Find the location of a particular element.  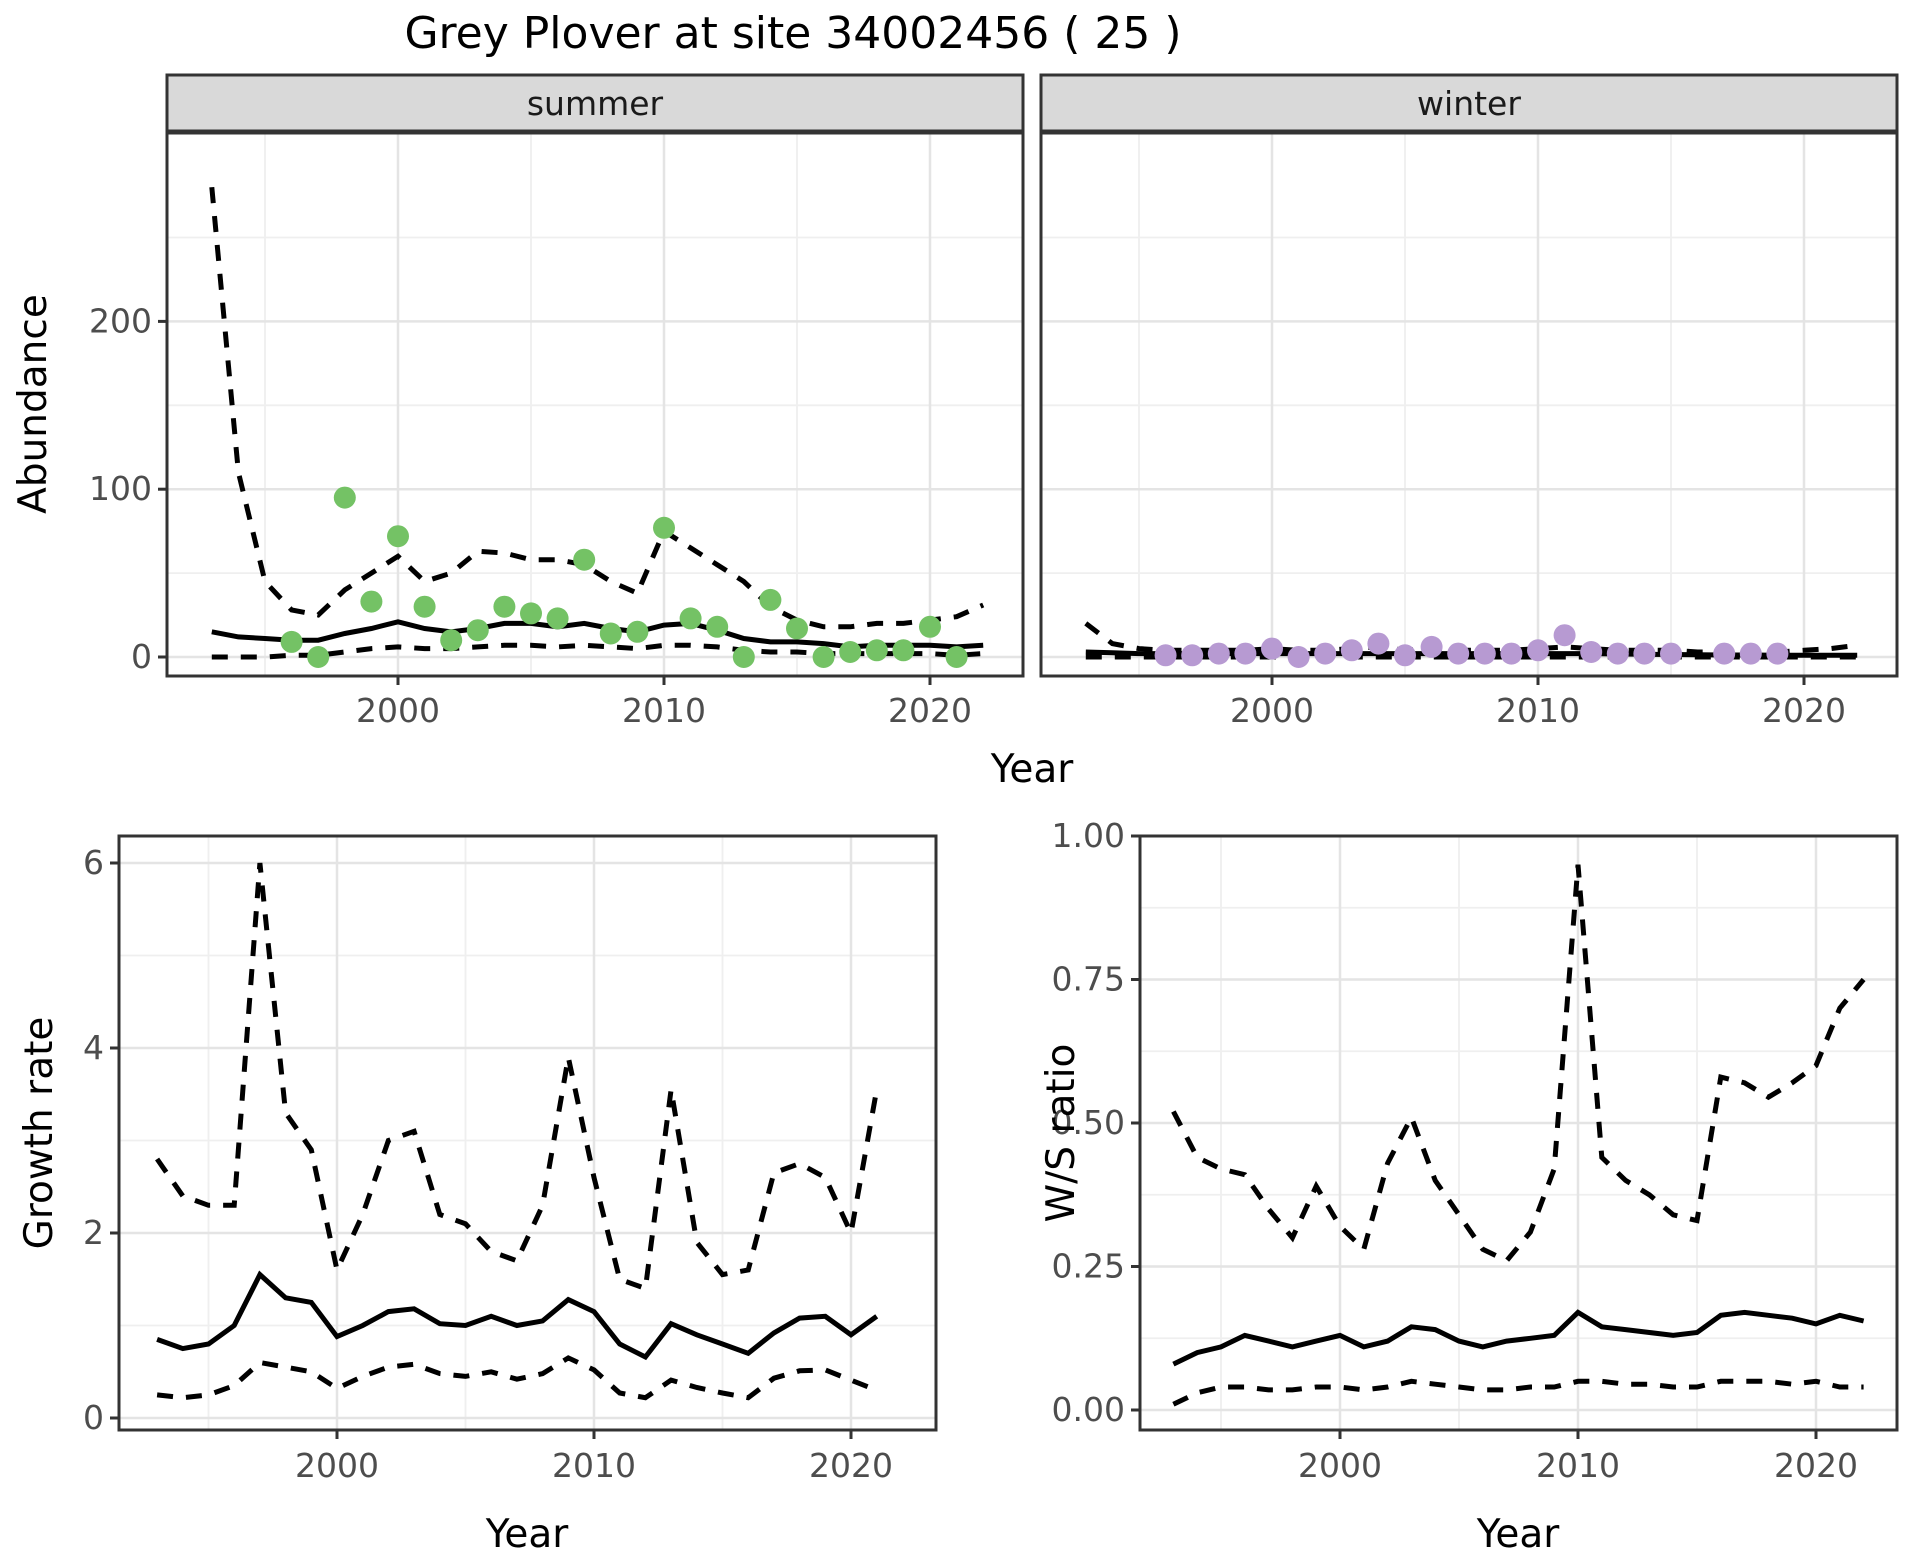

chart-title: Grey Plover at site 34002456 ( 25 ) is located at coordinates (792, 33).